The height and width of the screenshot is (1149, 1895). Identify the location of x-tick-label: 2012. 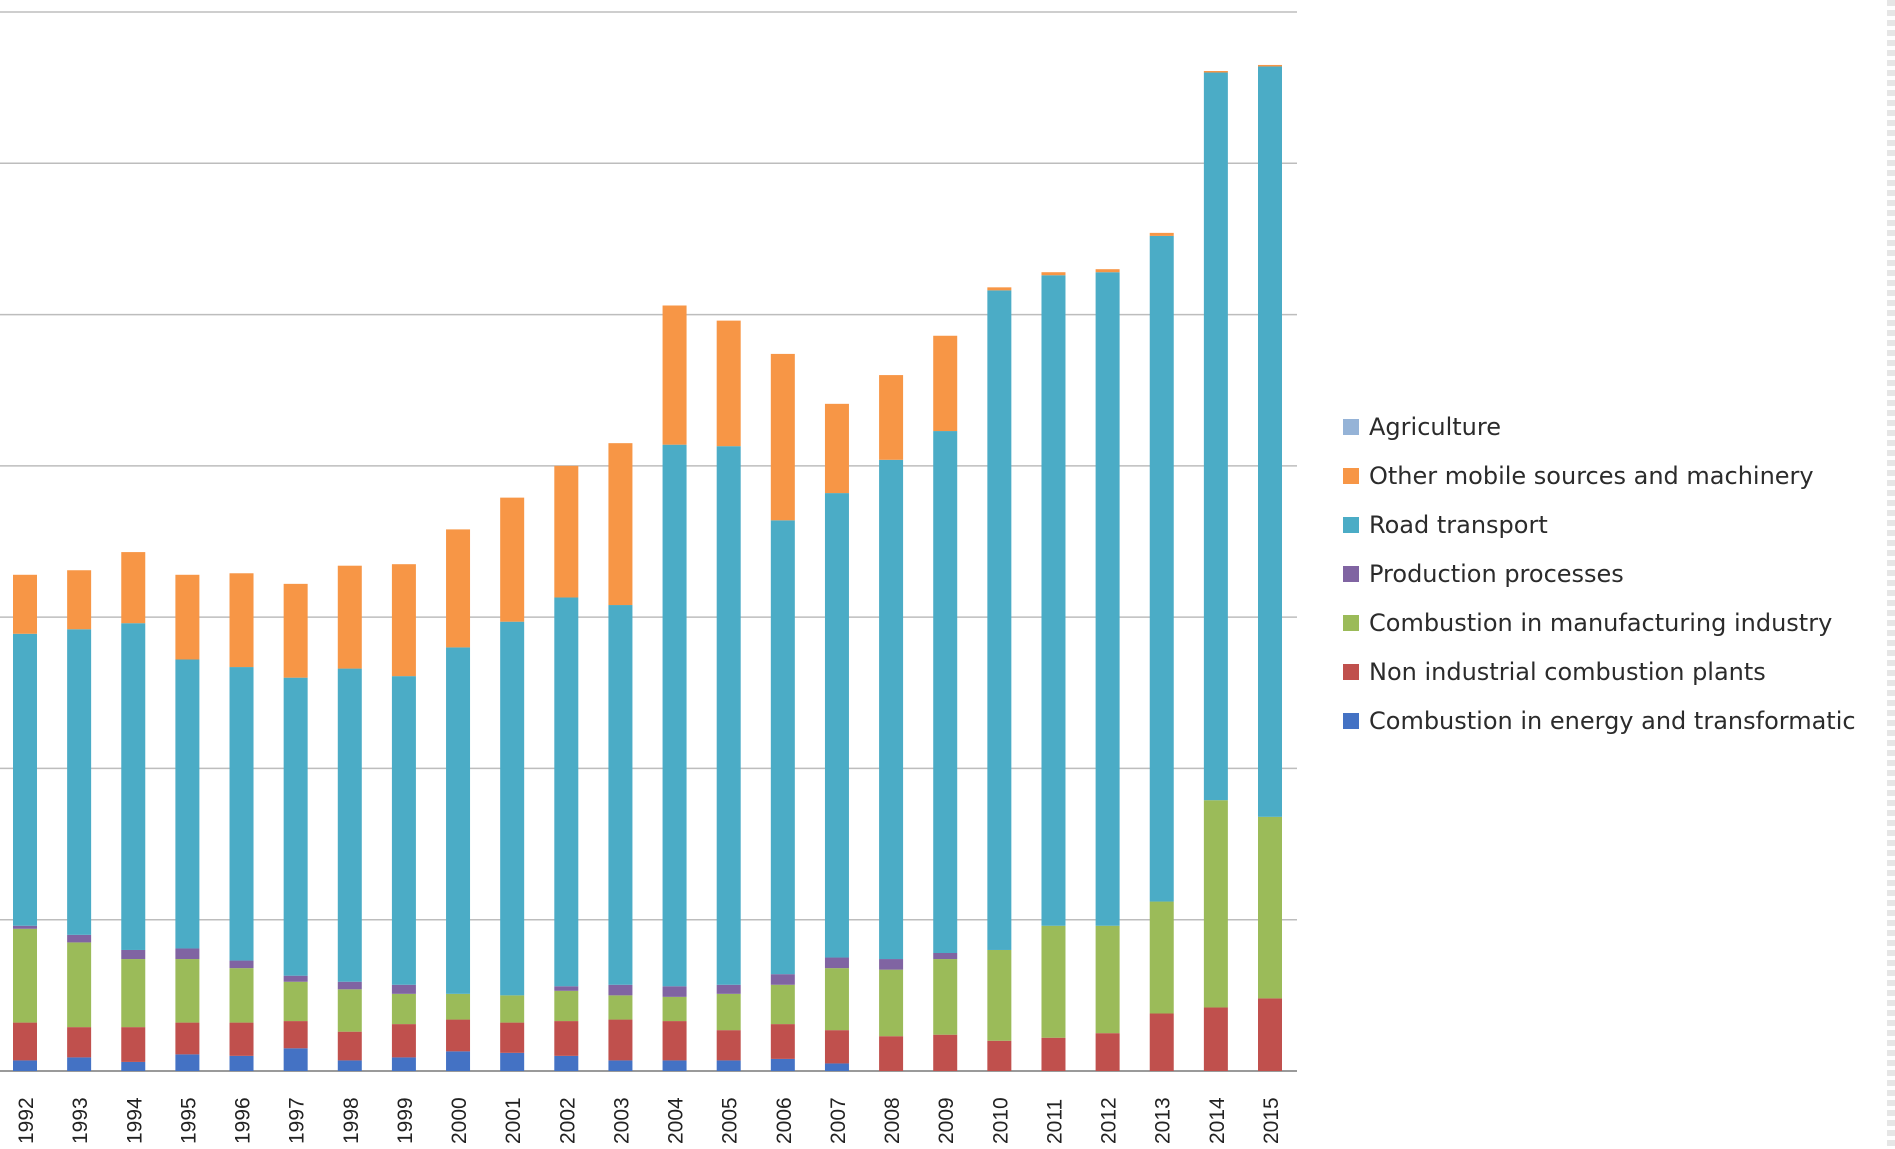
(1109, 1120).